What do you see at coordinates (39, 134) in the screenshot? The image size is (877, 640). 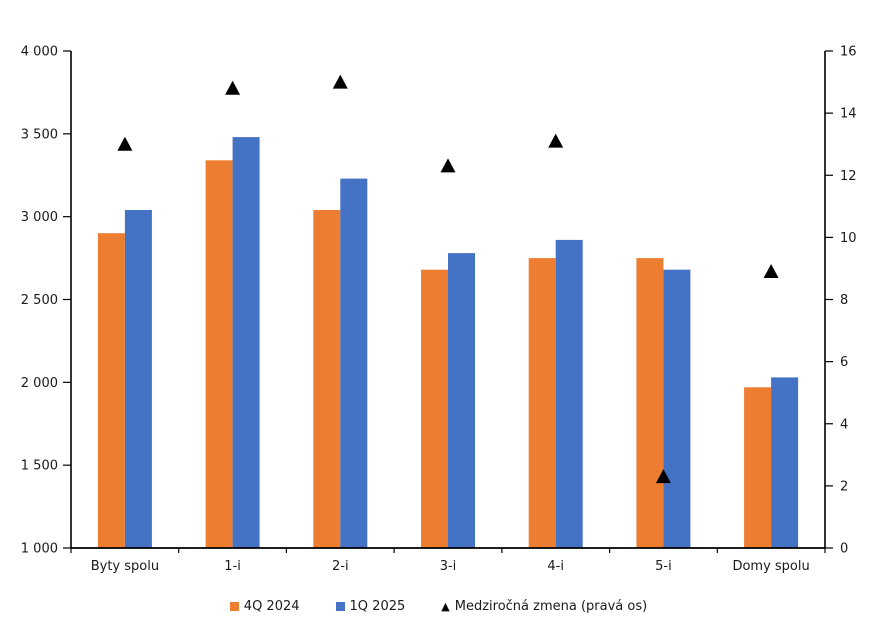 I see `left-axis-tick-label: 3 500` at bounding box center [39, 134].